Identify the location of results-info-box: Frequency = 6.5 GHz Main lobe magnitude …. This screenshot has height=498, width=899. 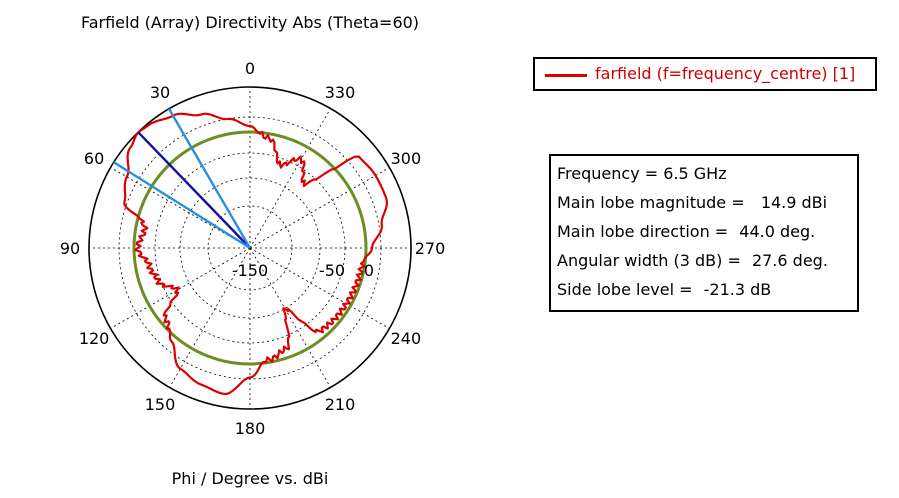
(704, 233).